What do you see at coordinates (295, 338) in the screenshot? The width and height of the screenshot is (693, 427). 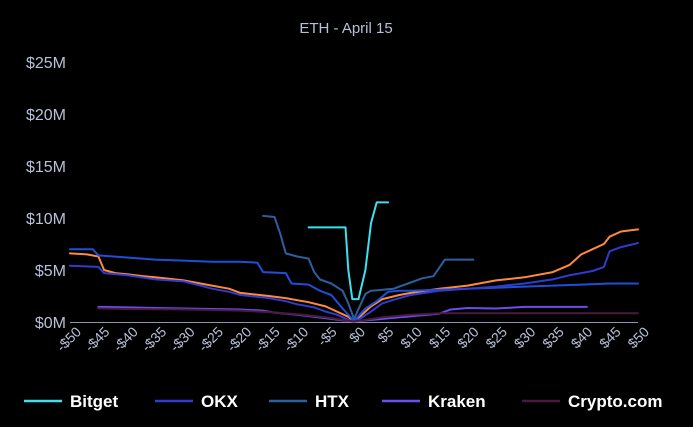 I see `x-tick-label: -$10` at bounding box center [295, 338].